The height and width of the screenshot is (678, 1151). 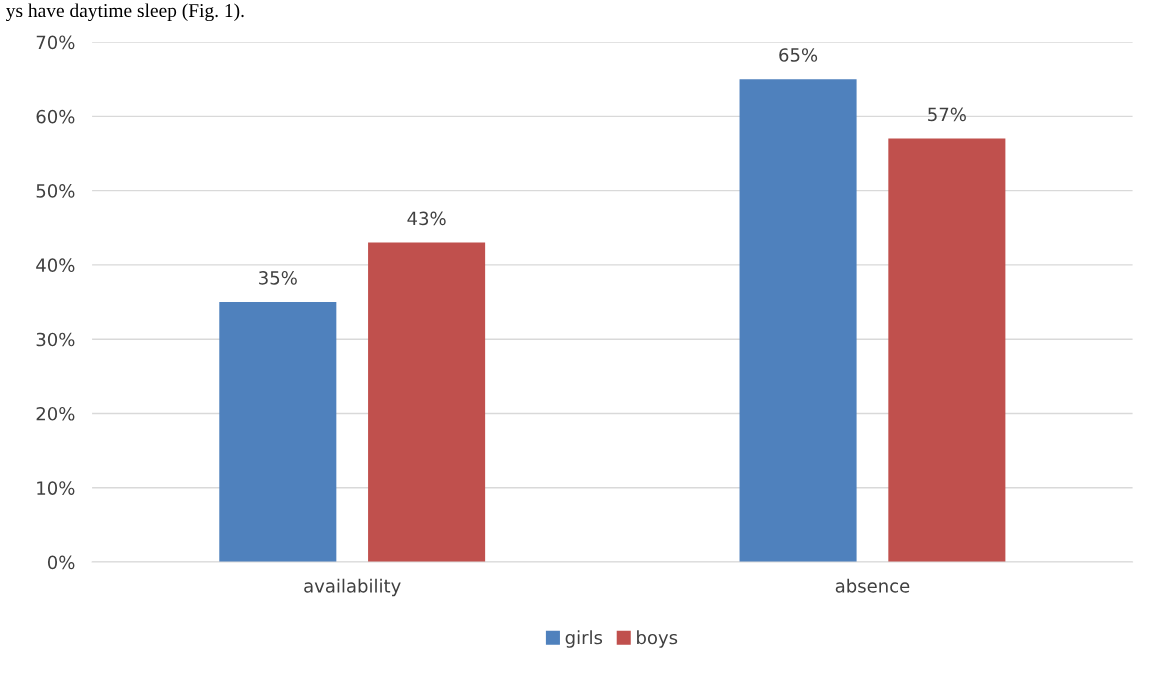 What do you see at coordinates (56, 488) in the screenshot?
I see `y-tick-label: 10%` at bounding box center [56, 488].